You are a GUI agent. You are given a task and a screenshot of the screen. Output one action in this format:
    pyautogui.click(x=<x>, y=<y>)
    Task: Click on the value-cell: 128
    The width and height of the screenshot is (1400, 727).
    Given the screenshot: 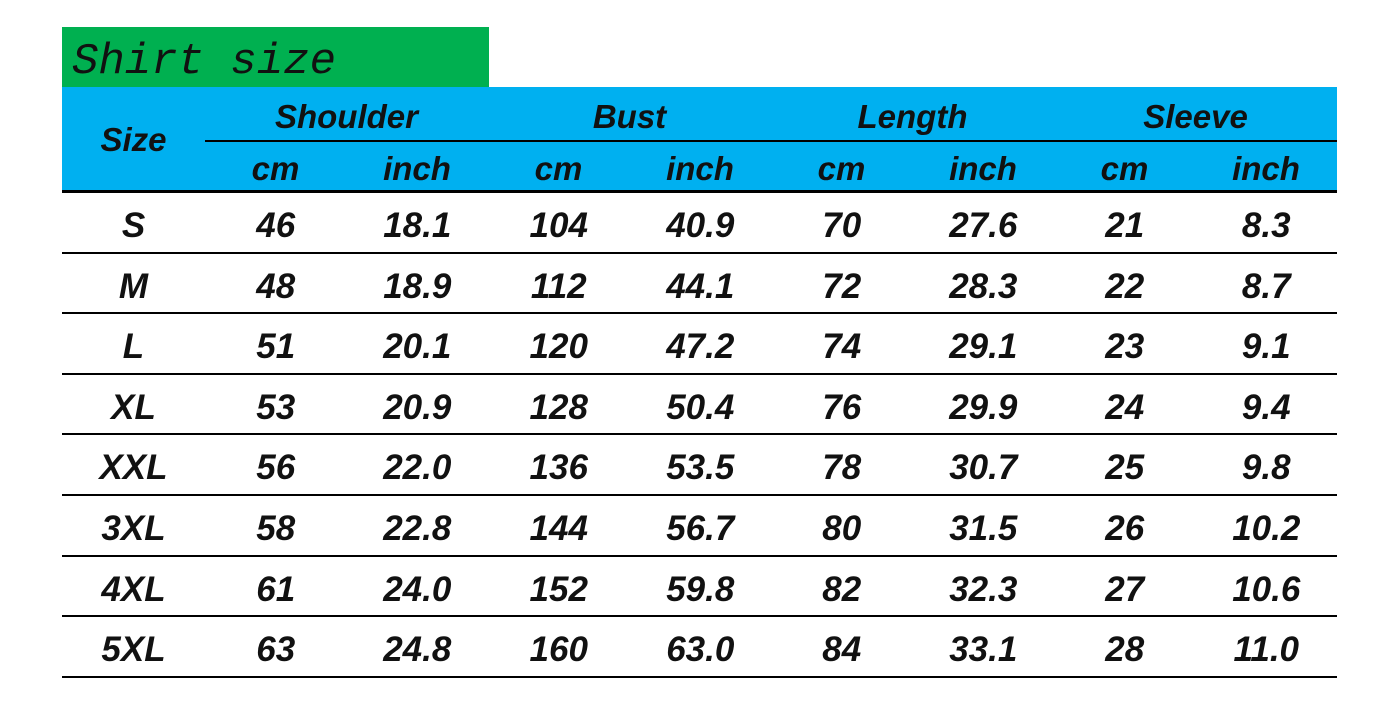 What is the action you would take?
    pyautogui.click(x=558, y=407)
    